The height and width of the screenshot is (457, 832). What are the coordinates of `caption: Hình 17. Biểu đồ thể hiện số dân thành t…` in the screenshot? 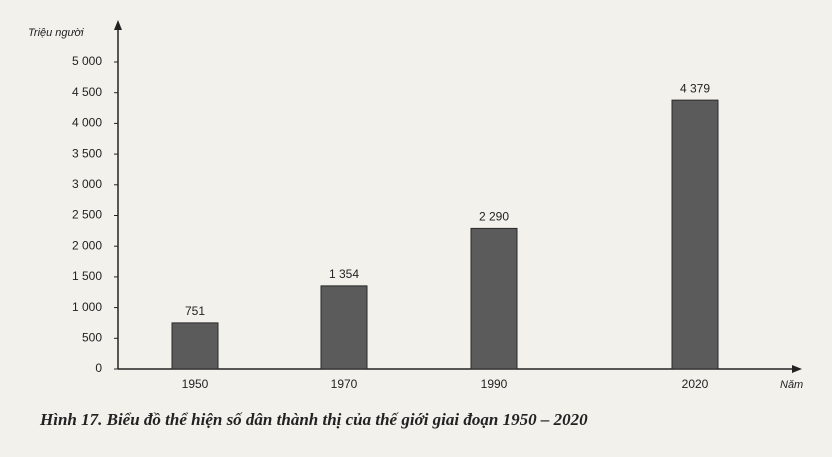 It's located at (313, 419).